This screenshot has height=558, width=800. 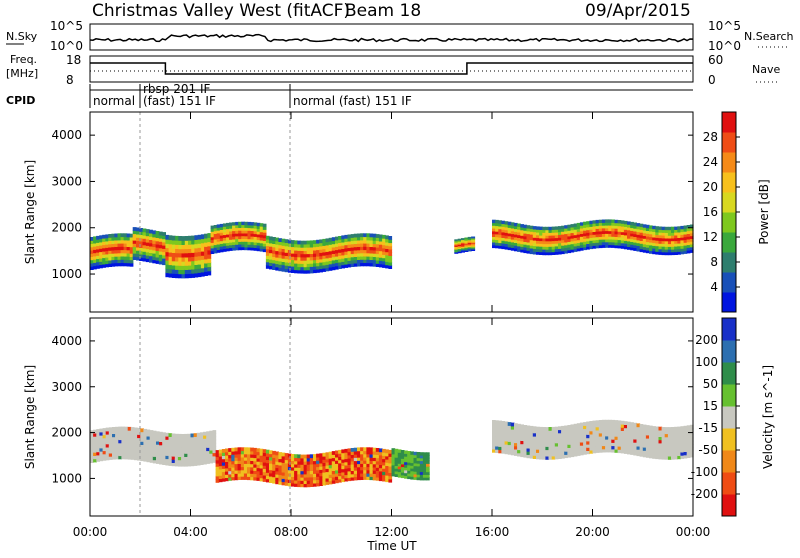 What do you see at coordinates (20, 100) in the screenshot?
I see `cpid-label: CPID` at bounding box center [20, 100].